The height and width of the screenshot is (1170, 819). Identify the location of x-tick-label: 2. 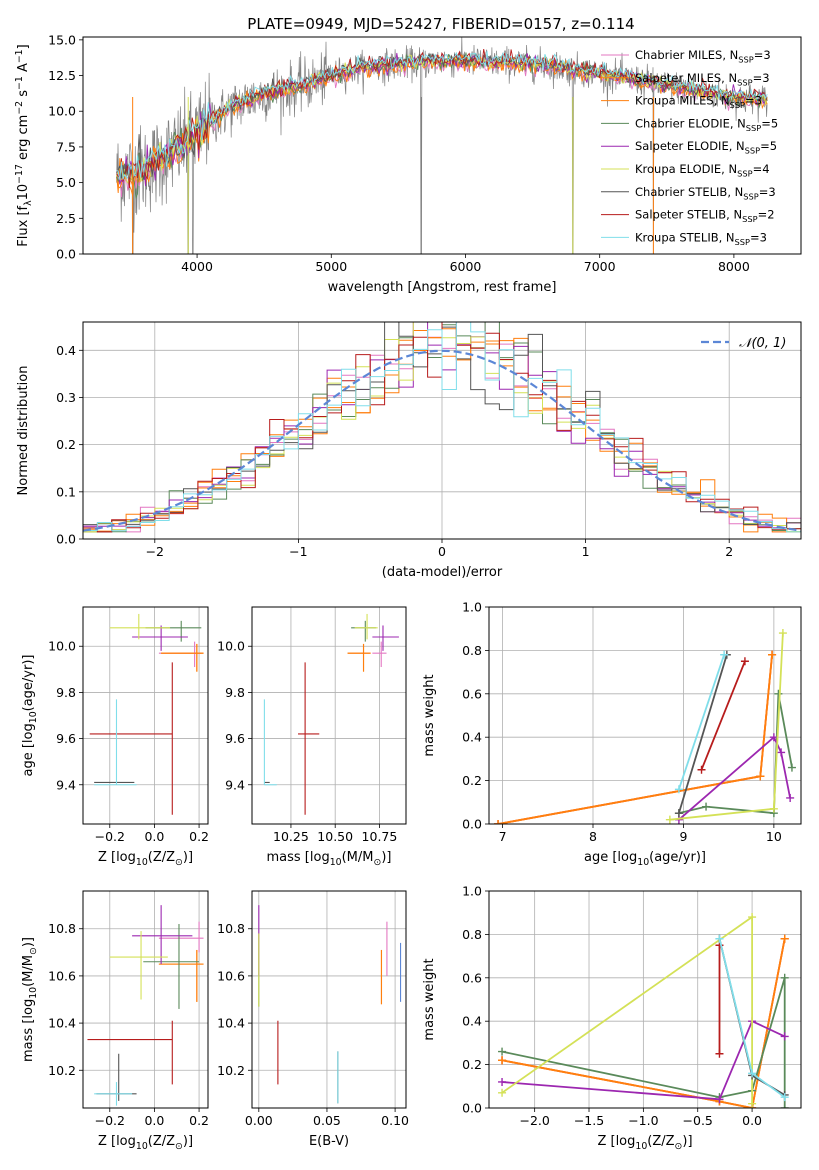
(729, 551).